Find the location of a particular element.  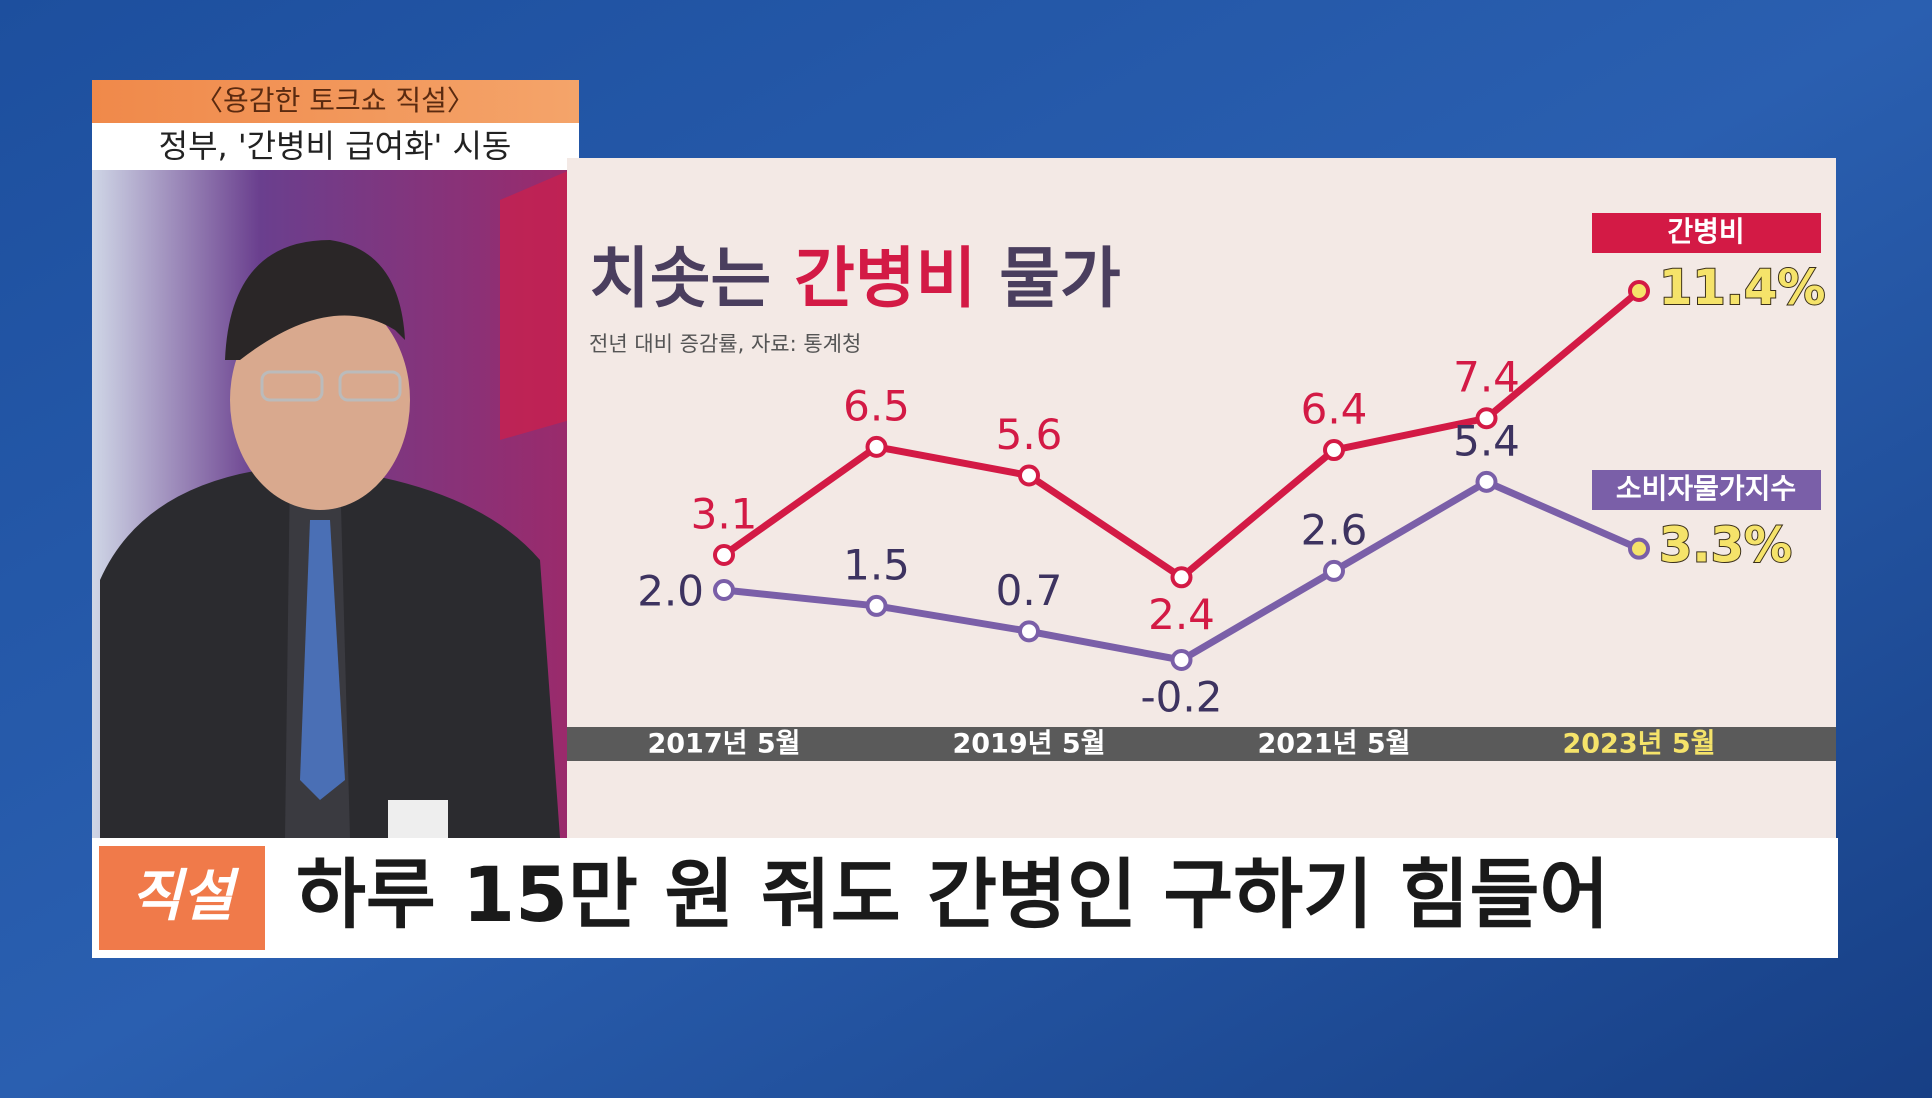

value-label: 5.4 is located at coordinates (1486, 440).